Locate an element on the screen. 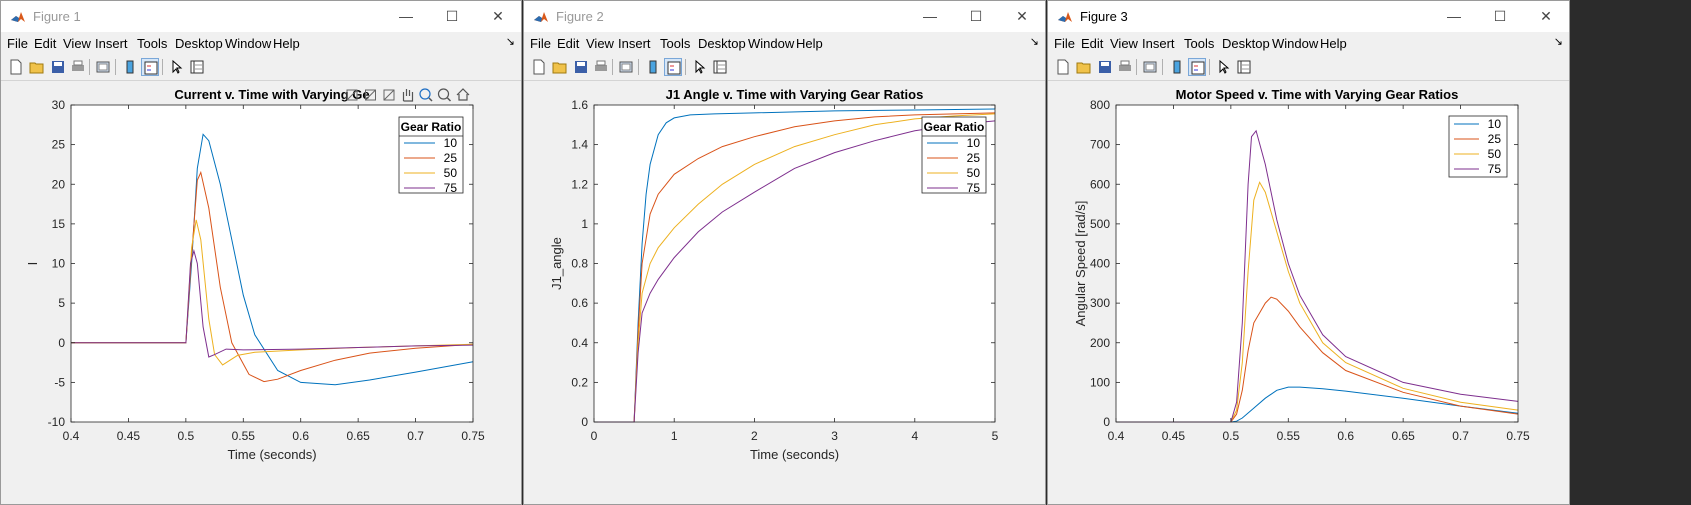  title-bar: Figure 3 — ☐ ✕ is located at coordinates (1308, 16).